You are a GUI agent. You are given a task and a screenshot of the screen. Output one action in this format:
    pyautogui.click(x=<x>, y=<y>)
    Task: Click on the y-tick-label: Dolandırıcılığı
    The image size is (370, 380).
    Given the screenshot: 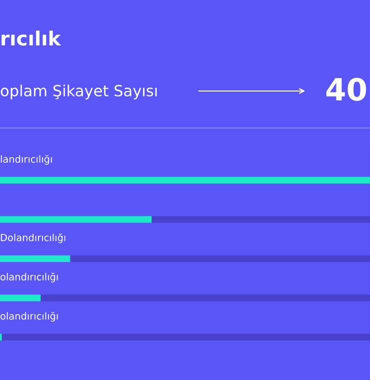 What is the action you would take?
    pyautogui.click(x=33, y=238)
    